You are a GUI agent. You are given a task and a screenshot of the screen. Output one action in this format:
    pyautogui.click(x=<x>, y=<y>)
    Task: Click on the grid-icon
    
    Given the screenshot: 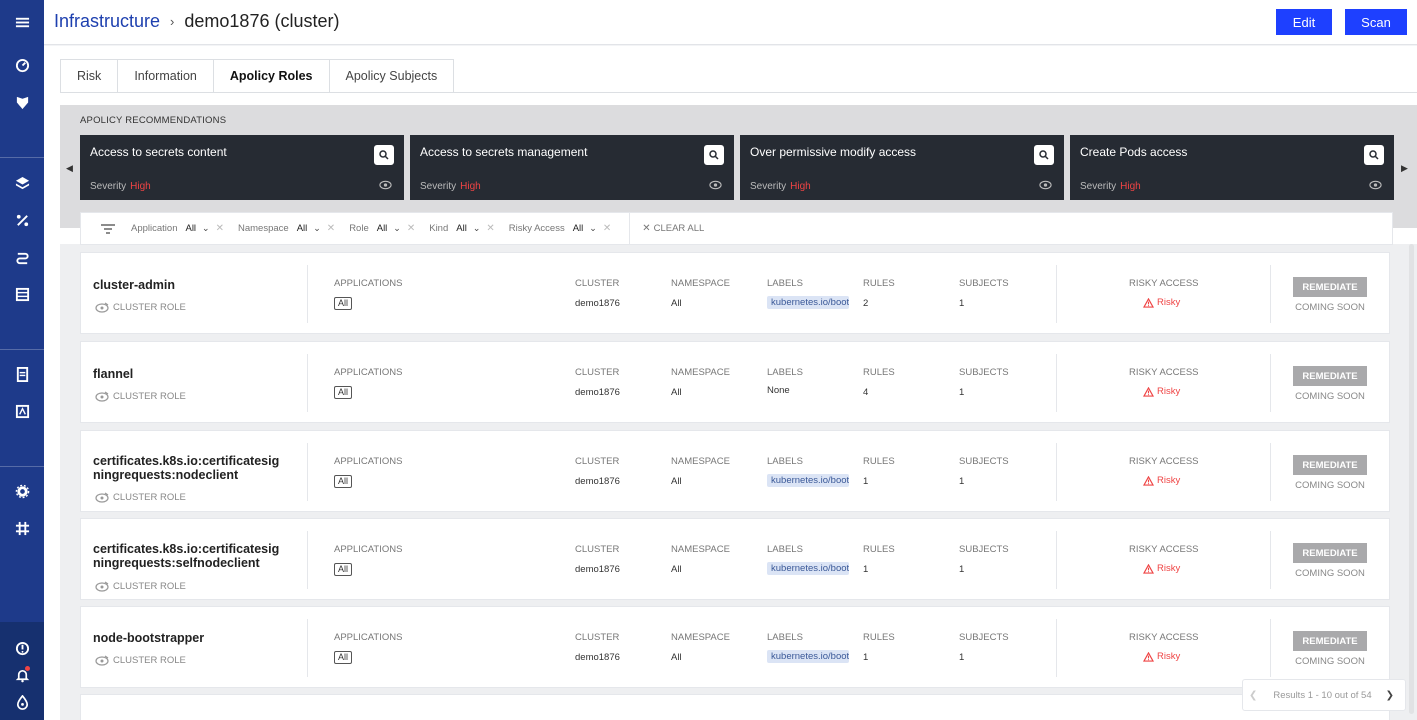 What is the action you would take?
    pyautogui.click(x=22, y=528)
    